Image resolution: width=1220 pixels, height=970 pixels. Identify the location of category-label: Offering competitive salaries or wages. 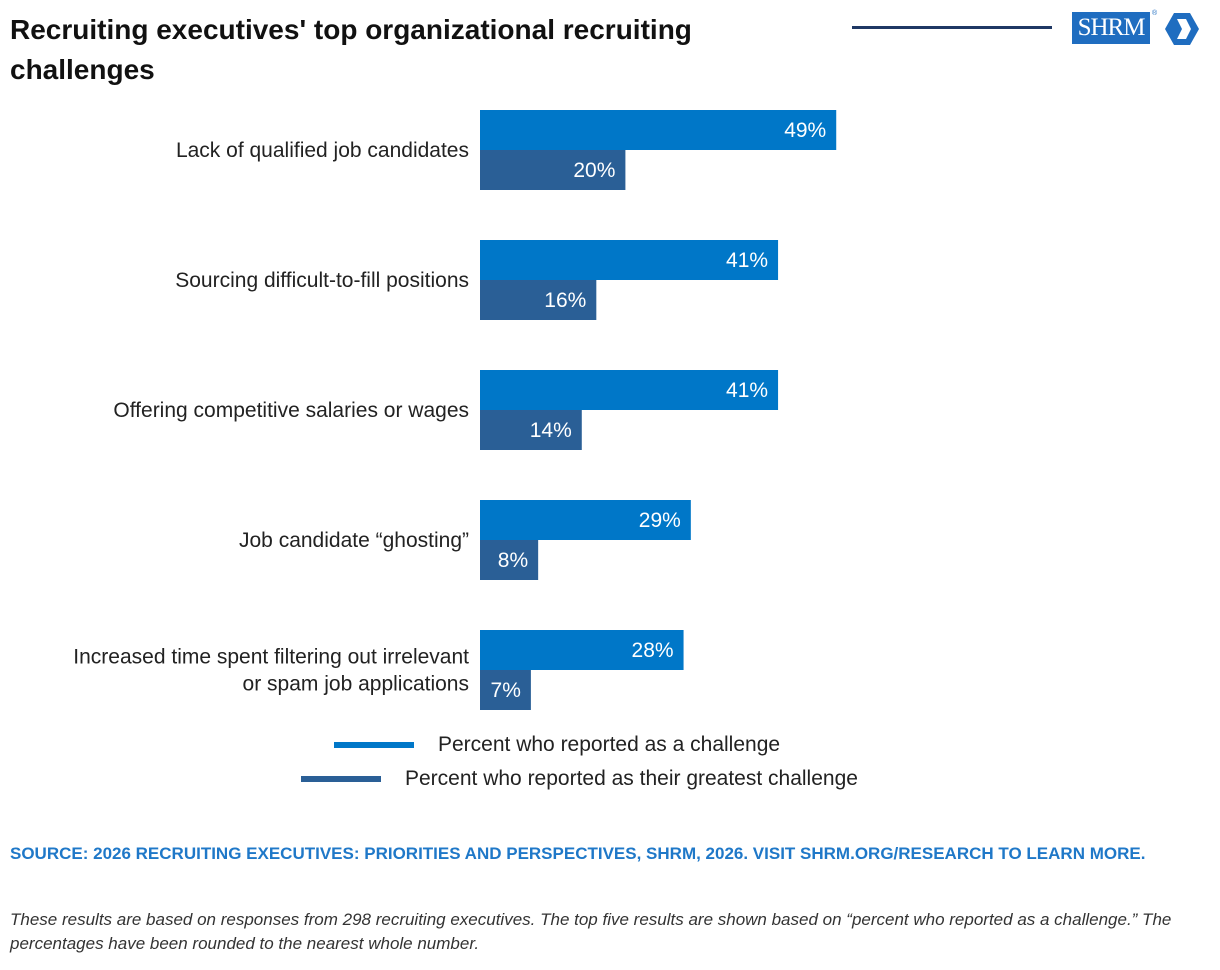
(291, 410).